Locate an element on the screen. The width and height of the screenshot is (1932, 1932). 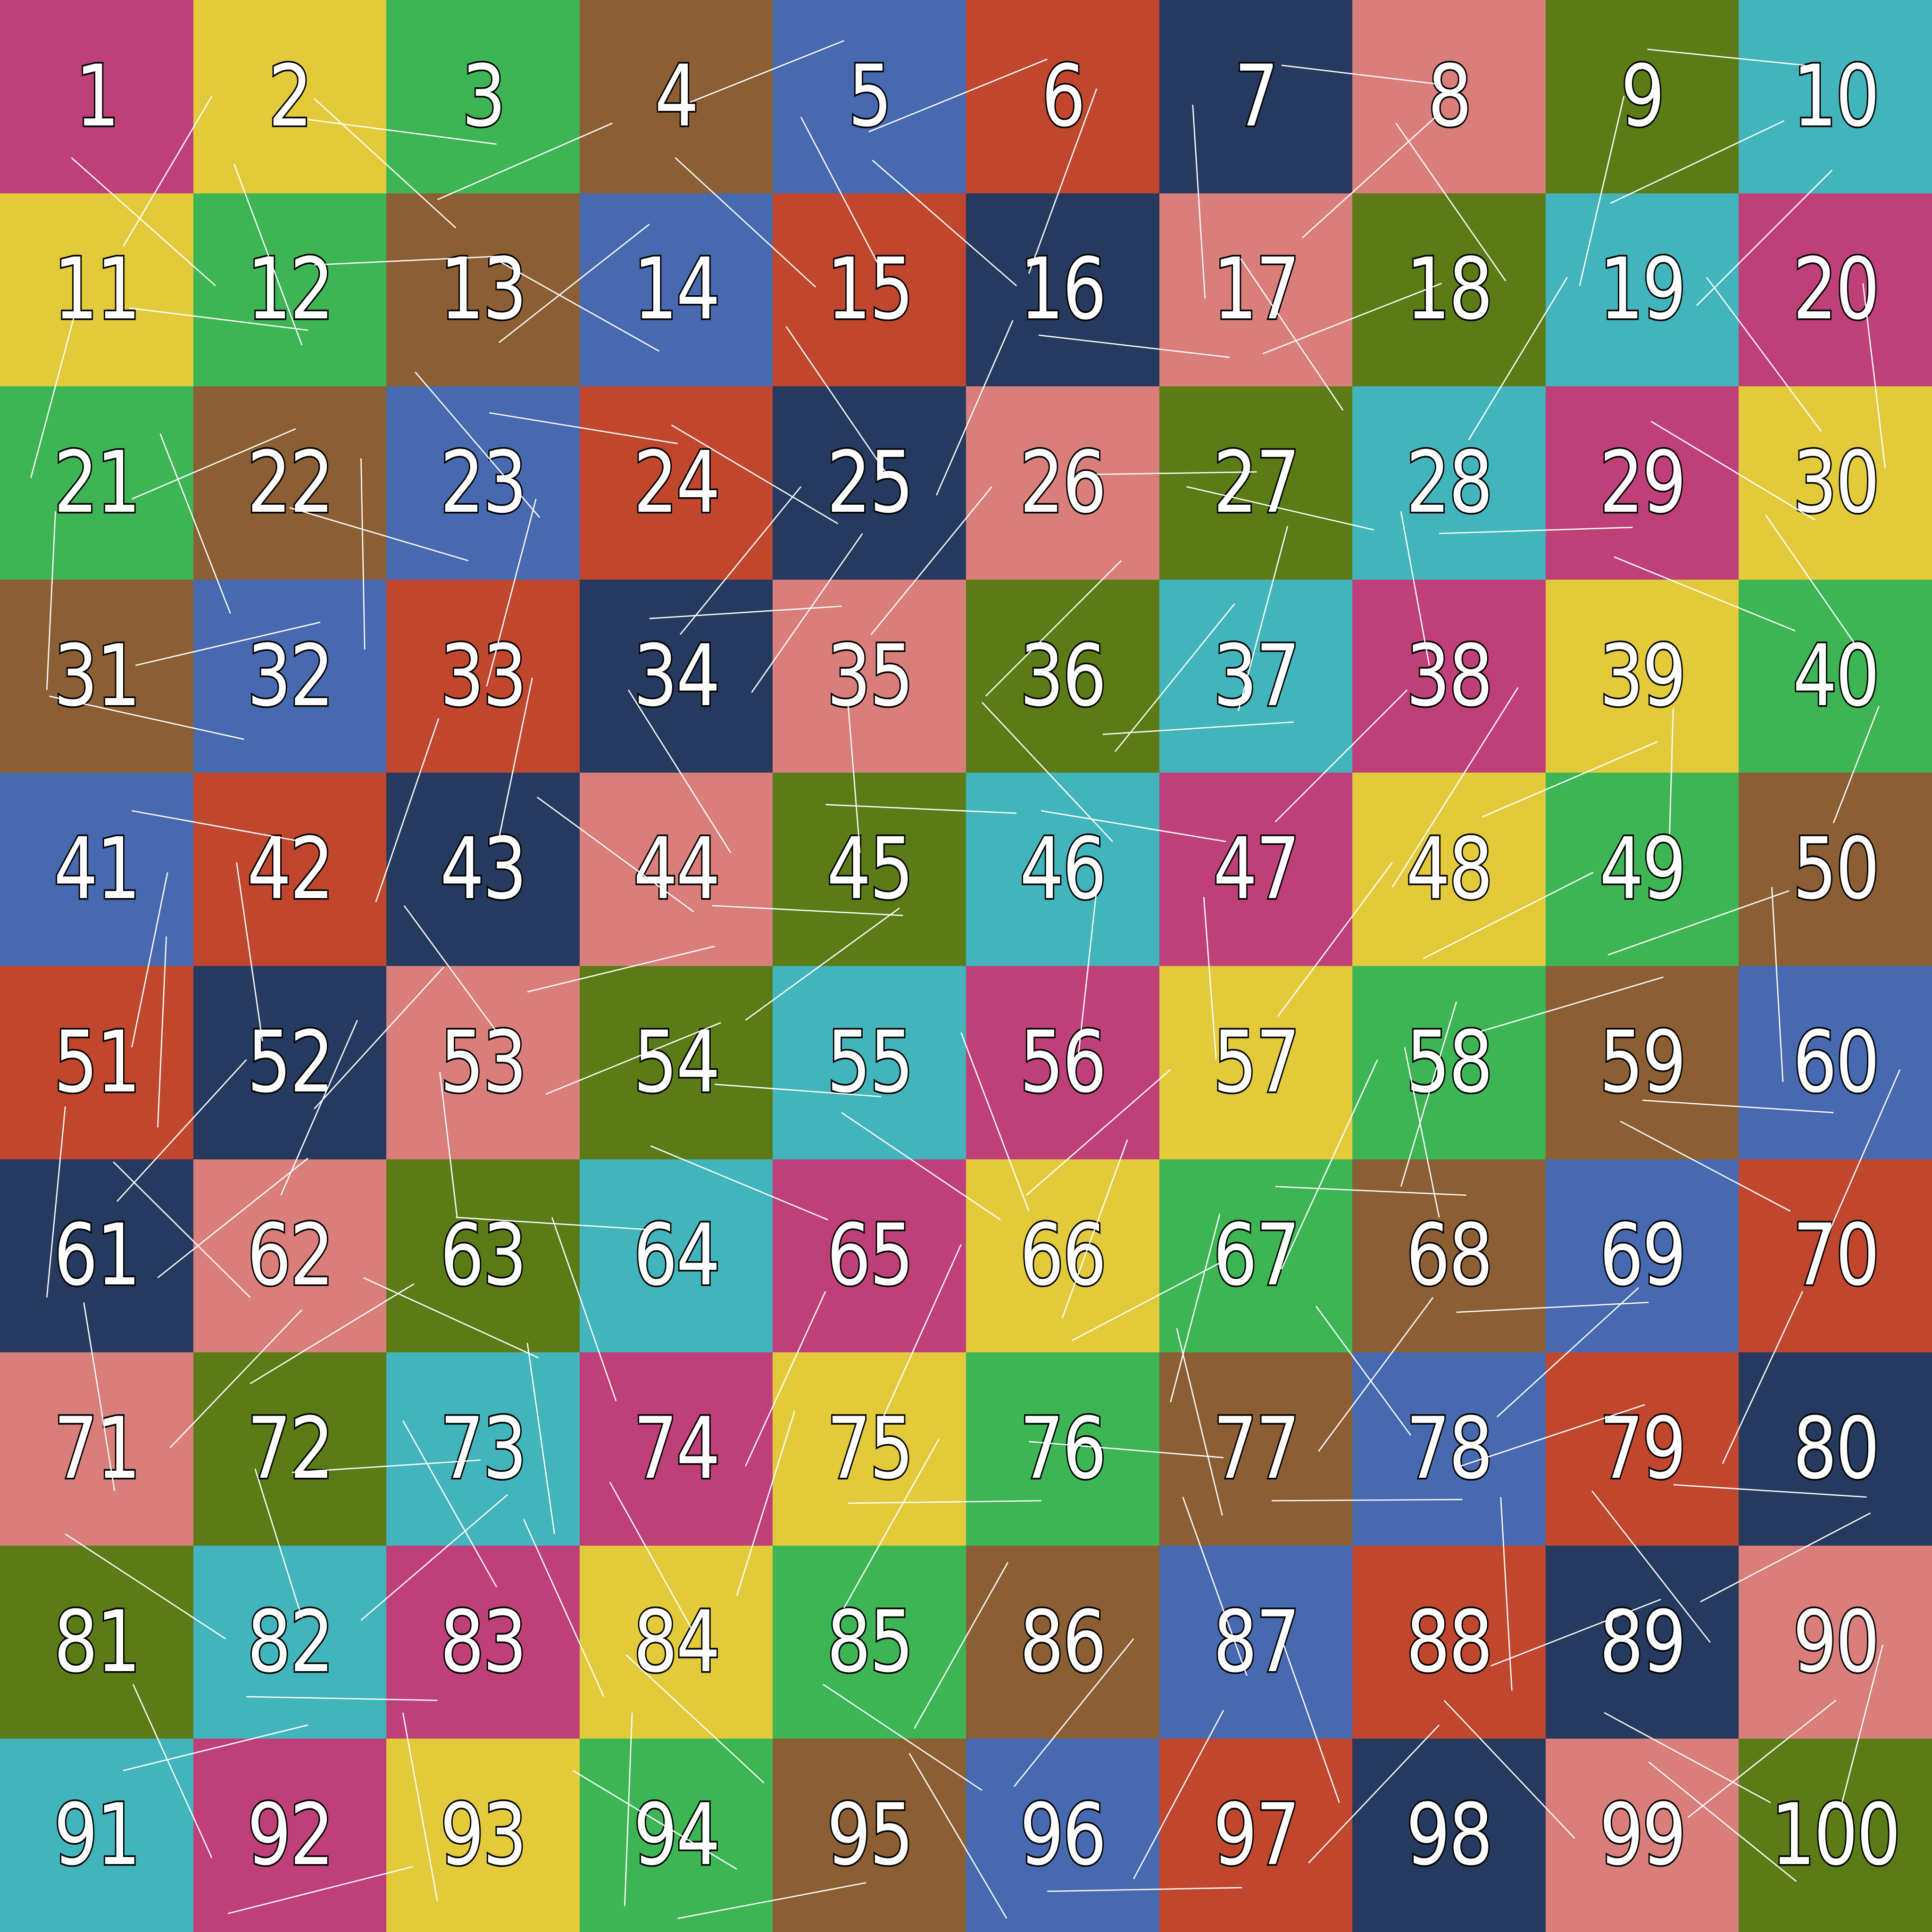
grid-cell-72: 72 is located at coordinates (290, 1449).